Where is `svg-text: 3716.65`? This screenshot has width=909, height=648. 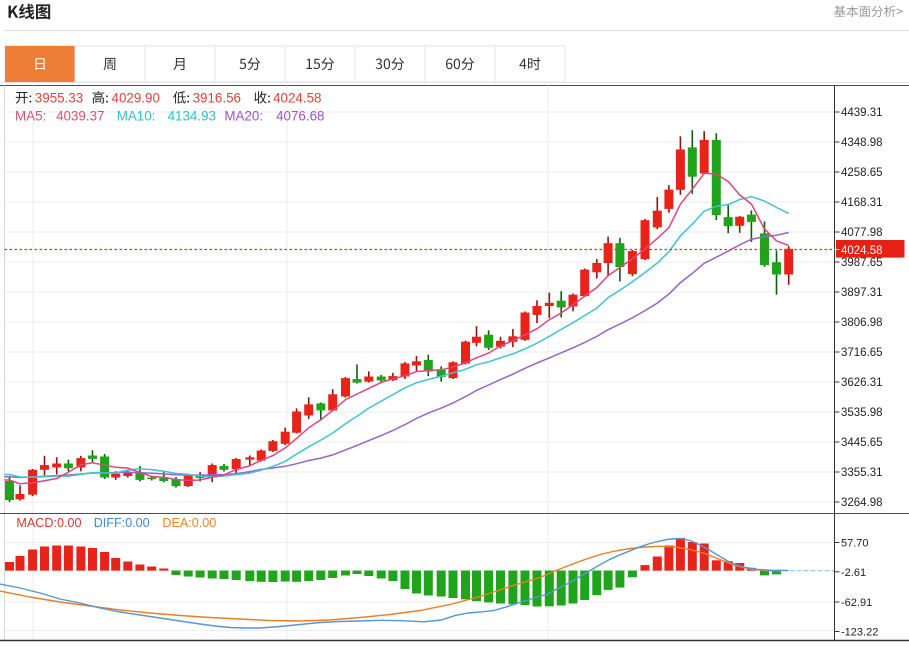 svg-text: 3716.65 is located at coordinates (862, 353).